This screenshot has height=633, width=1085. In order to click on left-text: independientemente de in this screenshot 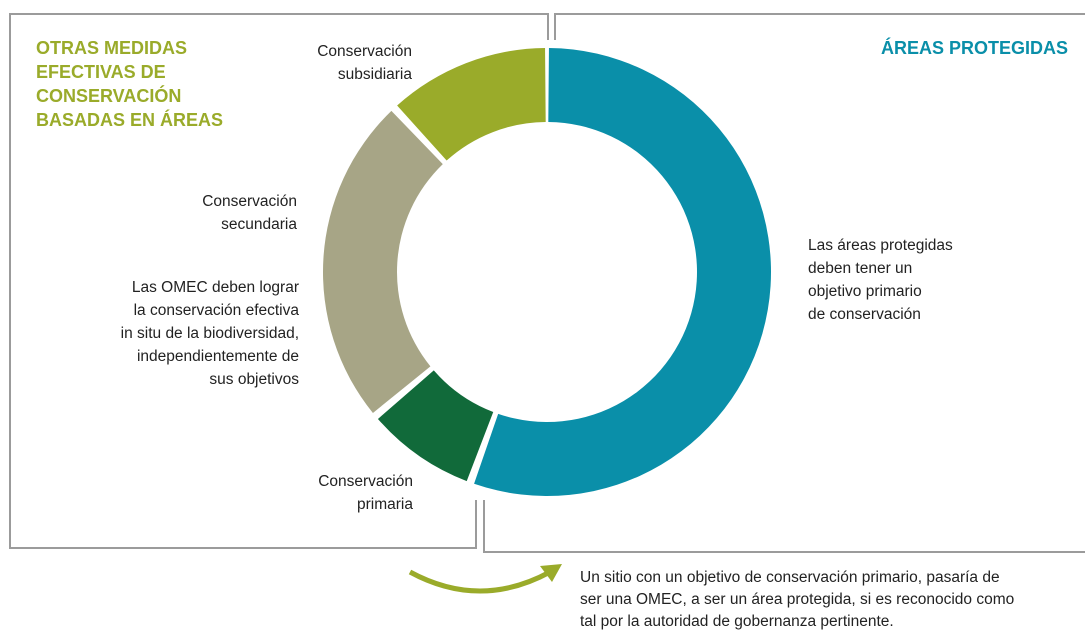, I will do `click(218, 356)`.